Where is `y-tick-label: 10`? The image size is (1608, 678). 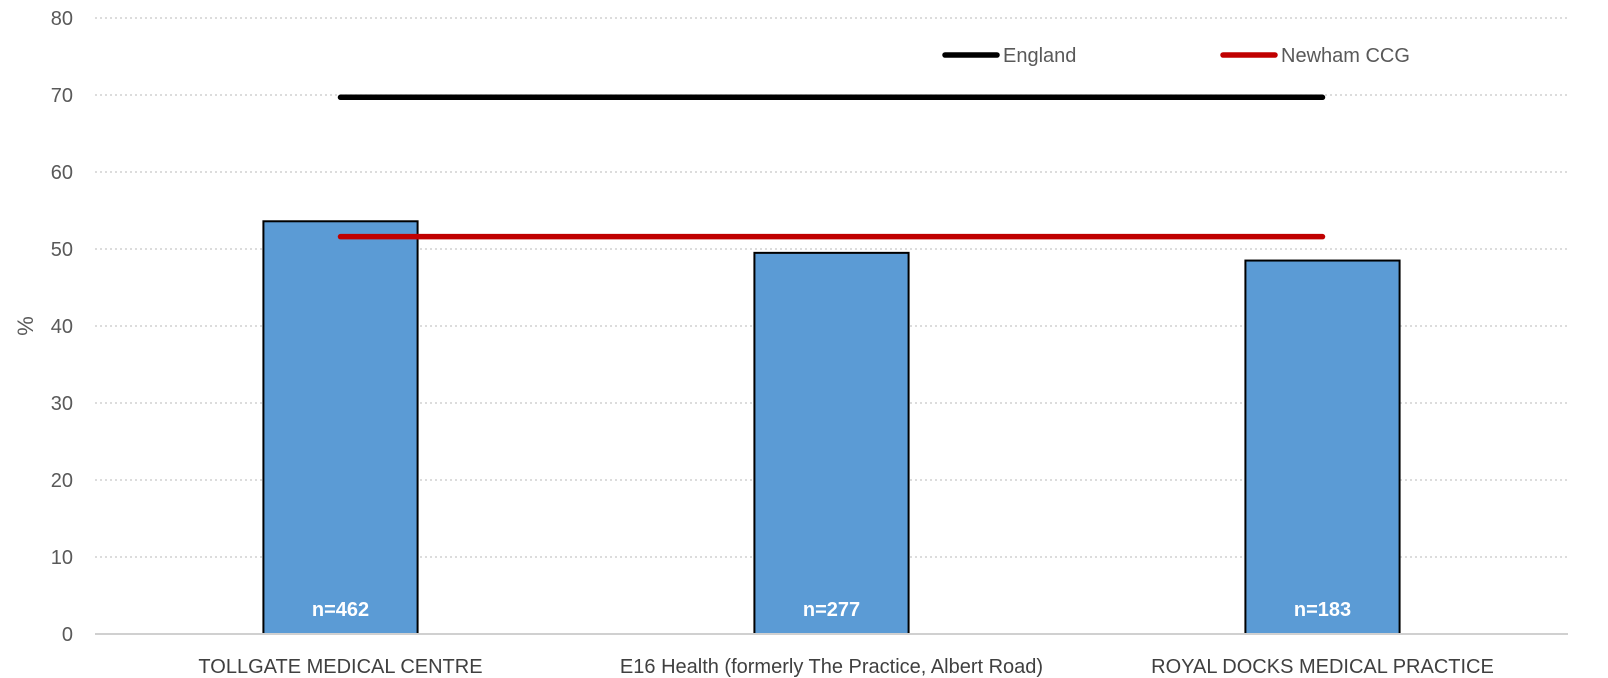
y-tick-label: 10 is located at coordinates (62, 558).